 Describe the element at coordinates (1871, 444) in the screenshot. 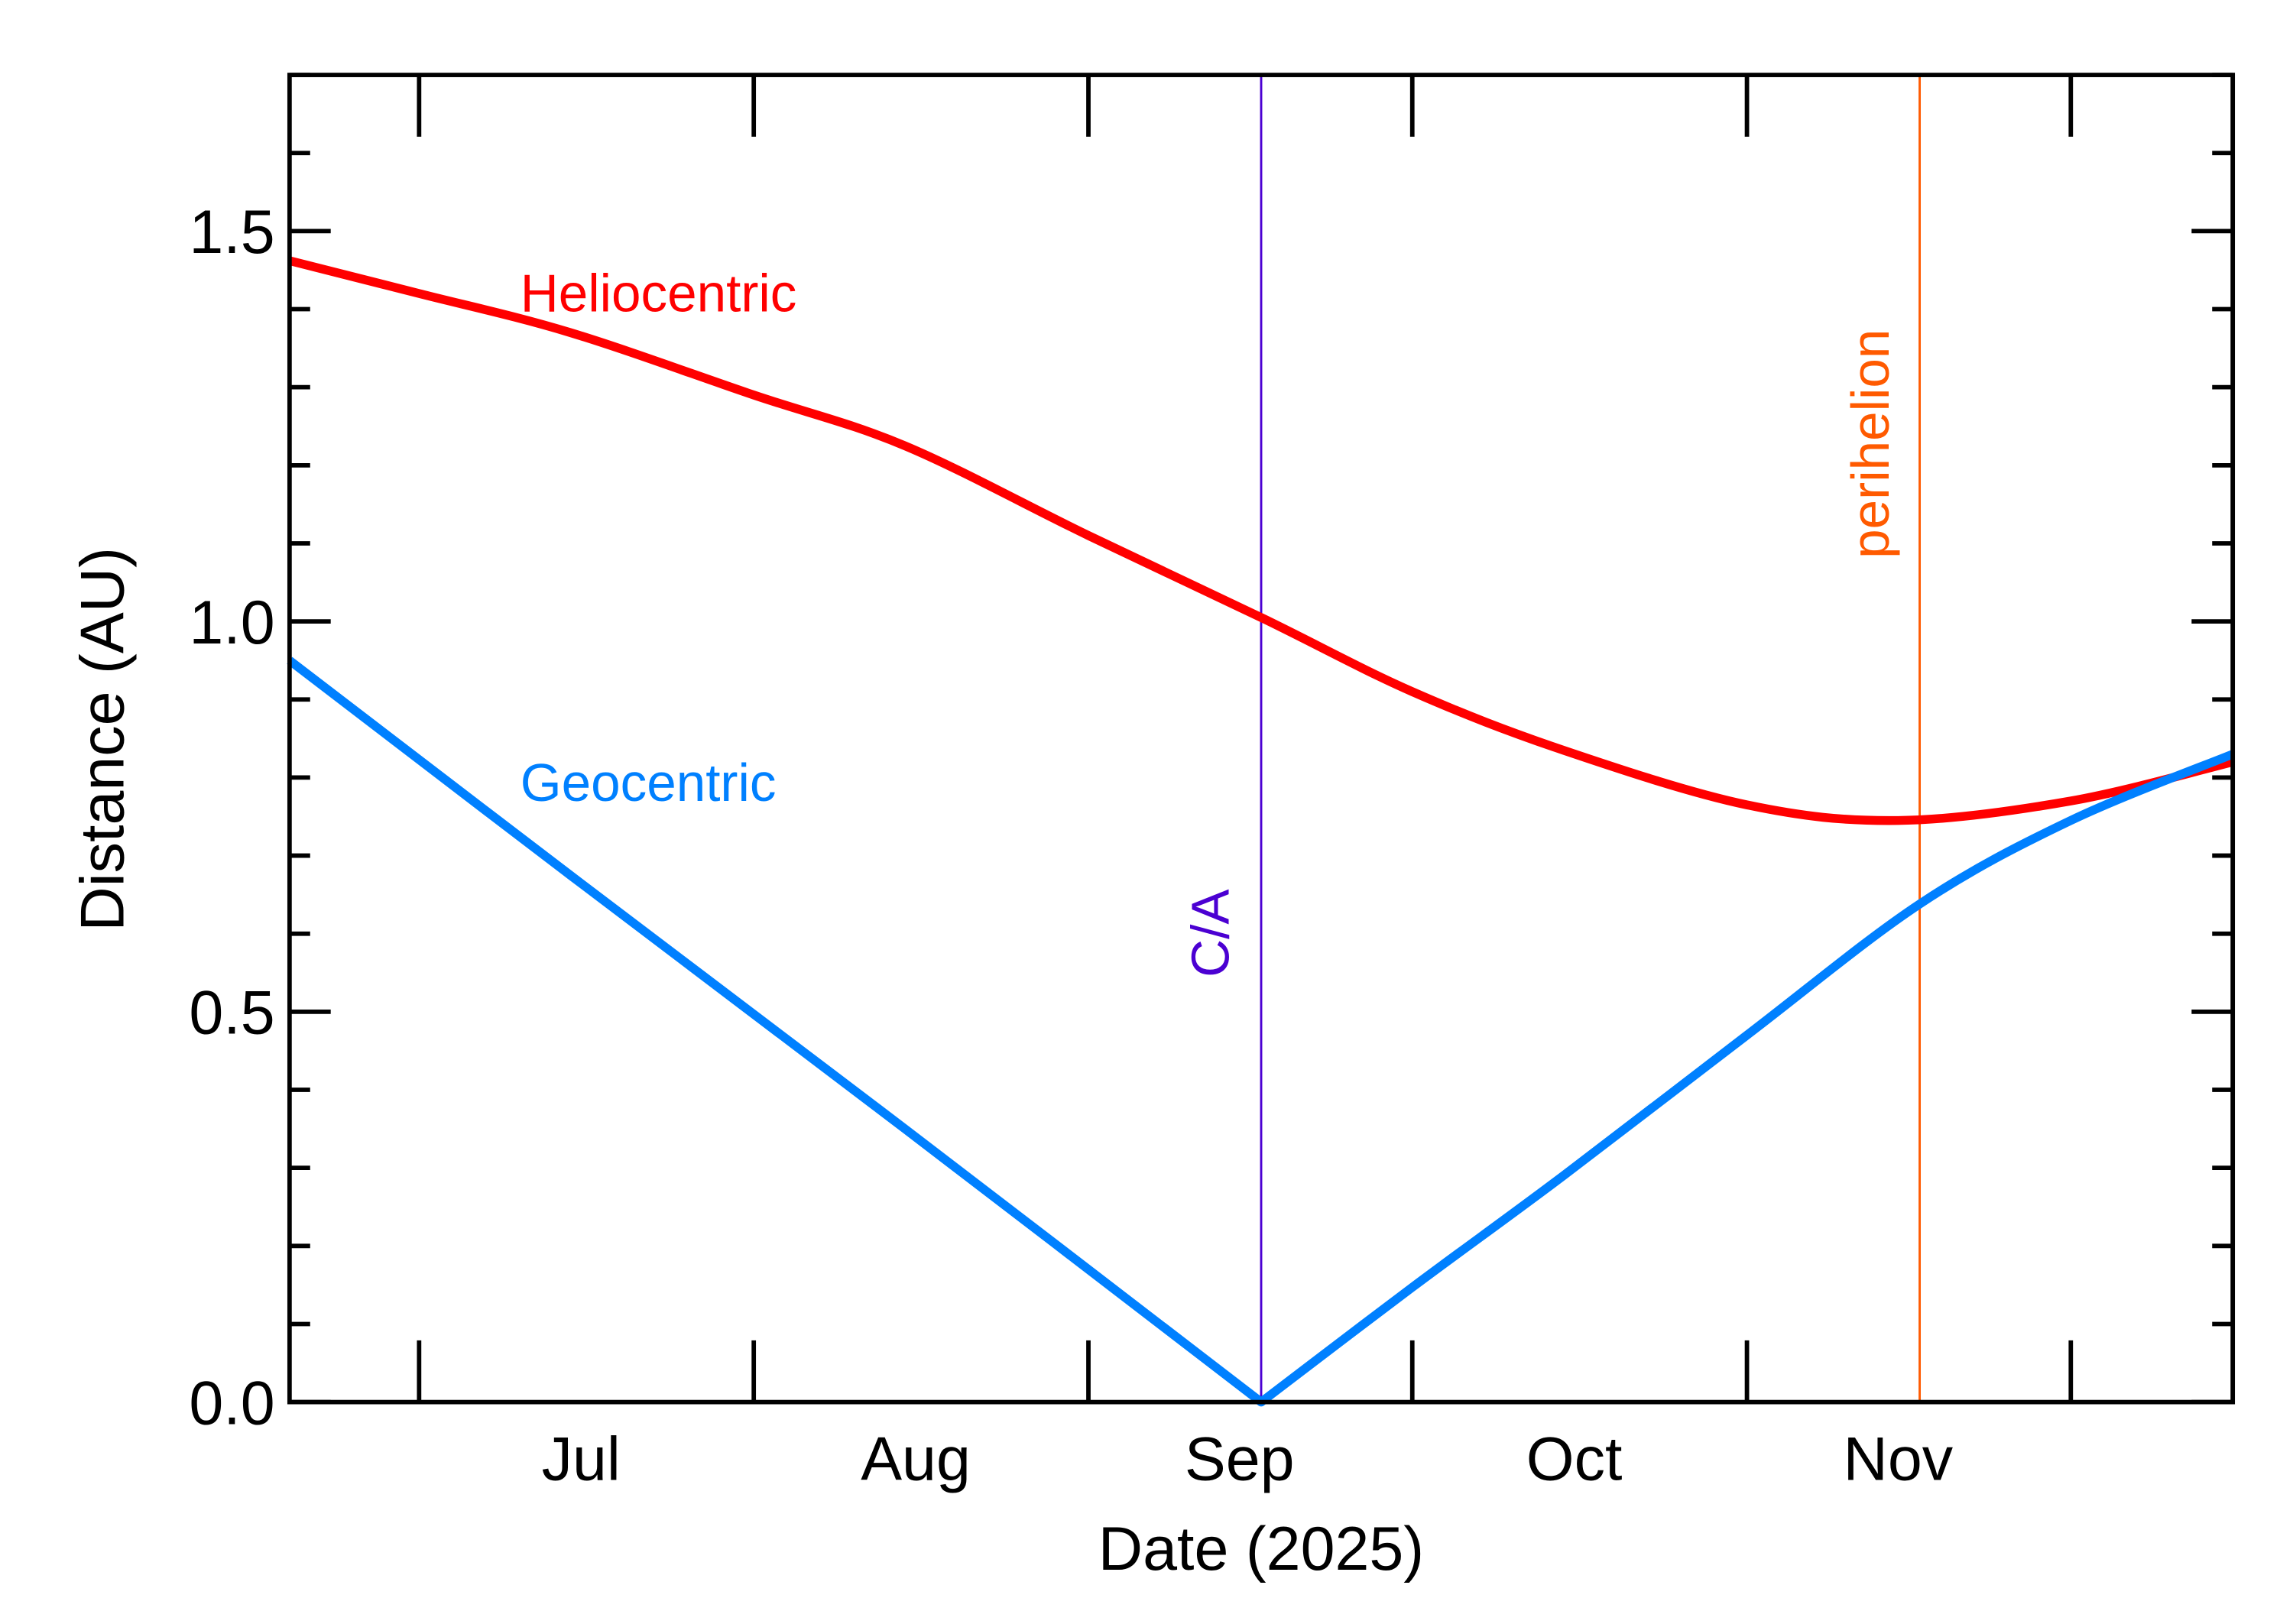

I see `annotation-label-perihelion: perihelion` at that location.